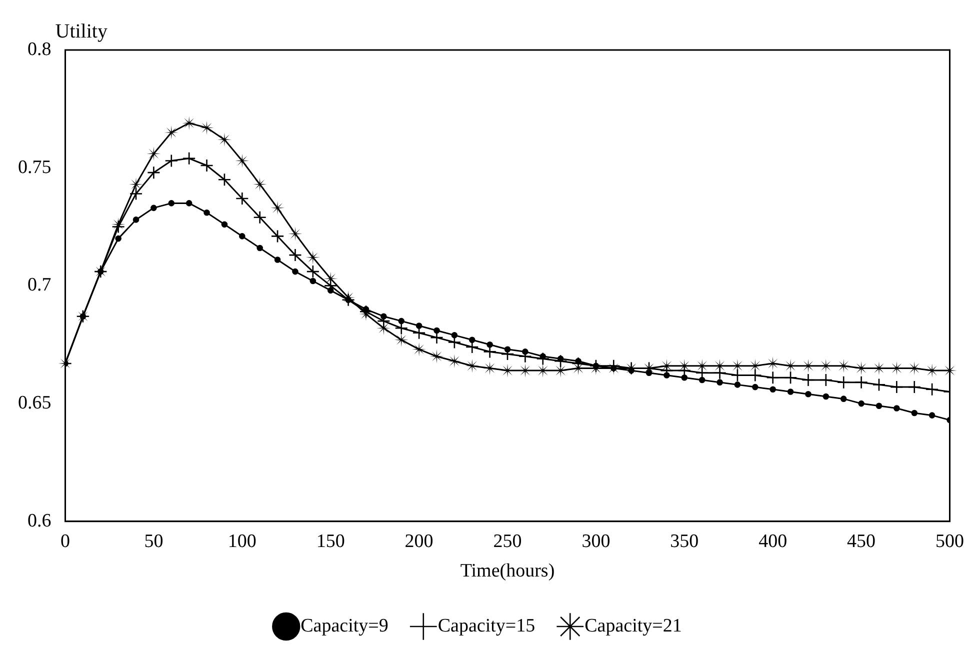  I want to click on y-tick-label: 0.75, so click(35, 167).